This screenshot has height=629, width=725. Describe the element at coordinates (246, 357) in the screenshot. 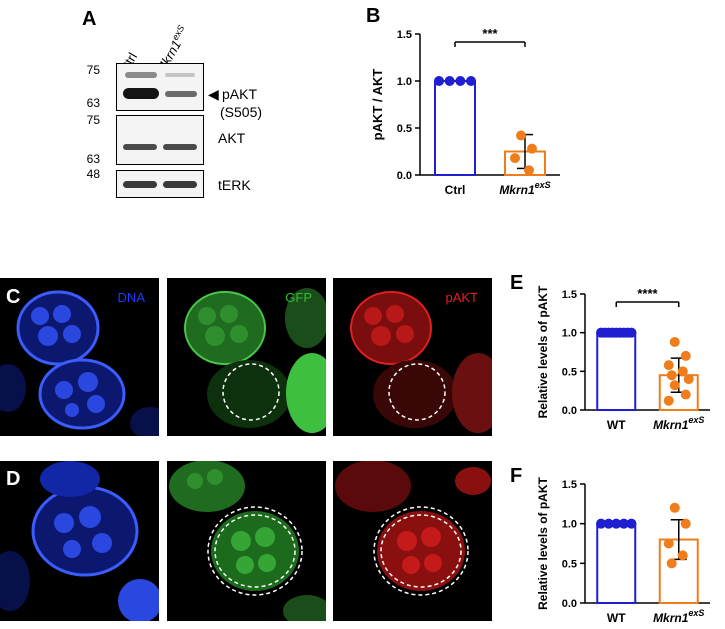

I see `micrograph-c-gfp: GFP` at that location.